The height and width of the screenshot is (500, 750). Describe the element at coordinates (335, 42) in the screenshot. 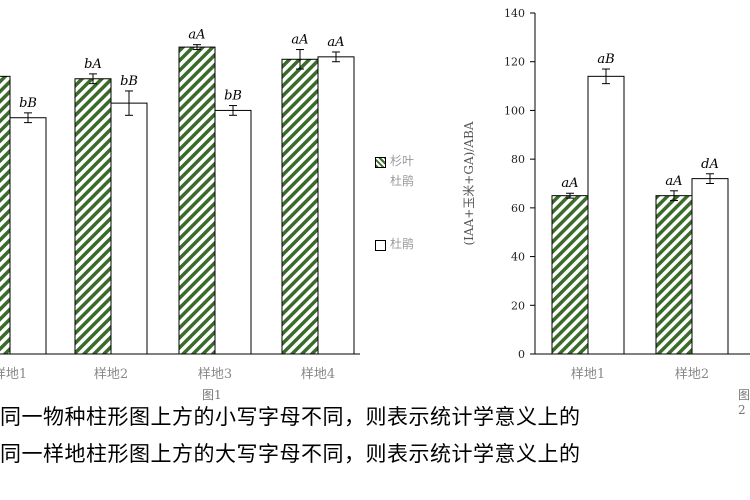

I see `chart1-sig-label-1-3: aA` at that location.